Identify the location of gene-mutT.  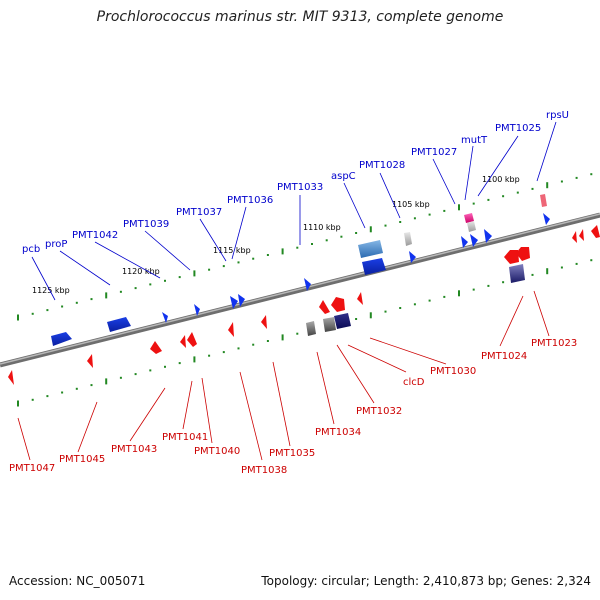
(469, 218).